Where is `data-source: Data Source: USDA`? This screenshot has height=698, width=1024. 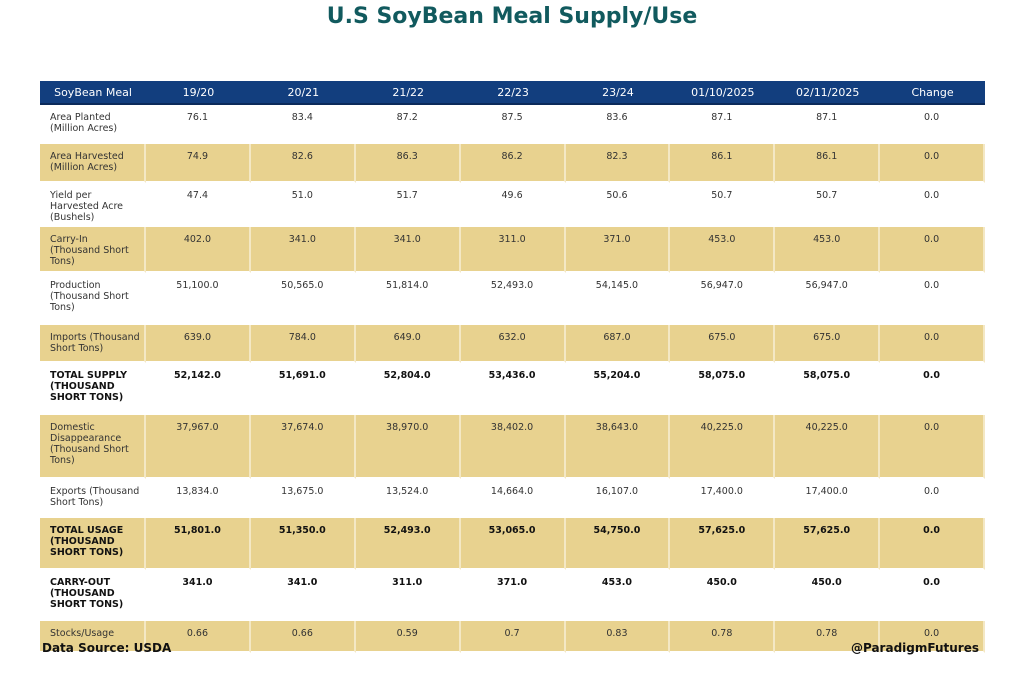
data-source: Data Source: USDA is located at coordinates (107, 648).